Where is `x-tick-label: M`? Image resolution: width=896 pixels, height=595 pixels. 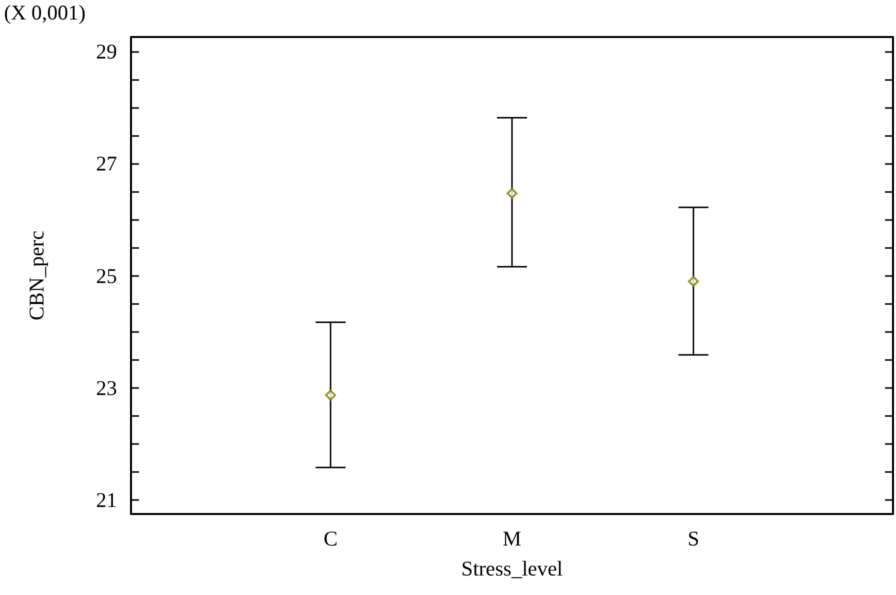
x-tick-label: M is located at coordinates (512, 538).